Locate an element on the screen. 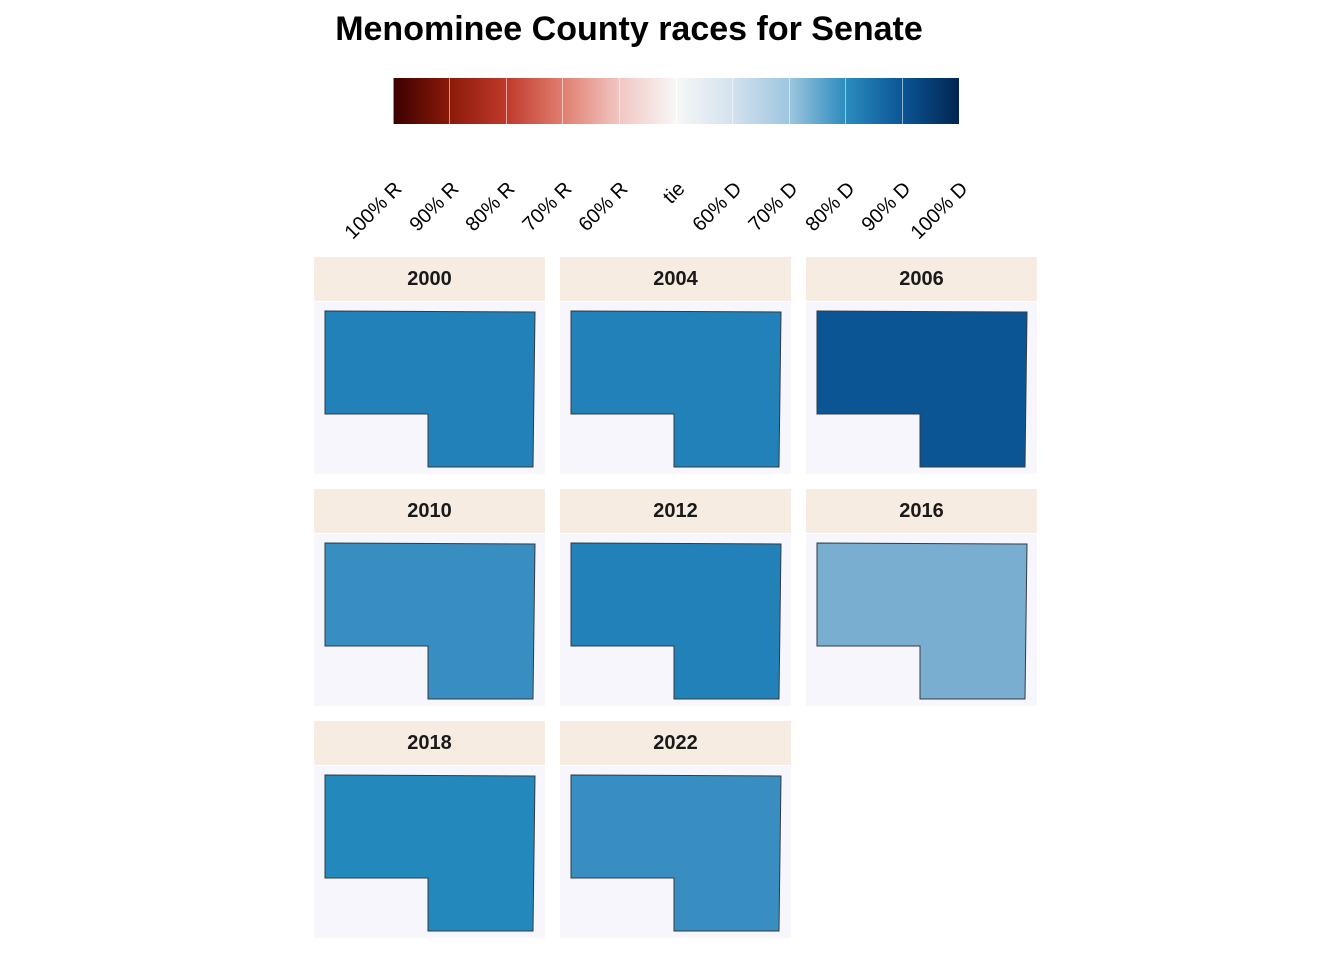 The height and width of the screenshot is (960, 1344). legend-ticks is located at coordinates (676, 101).